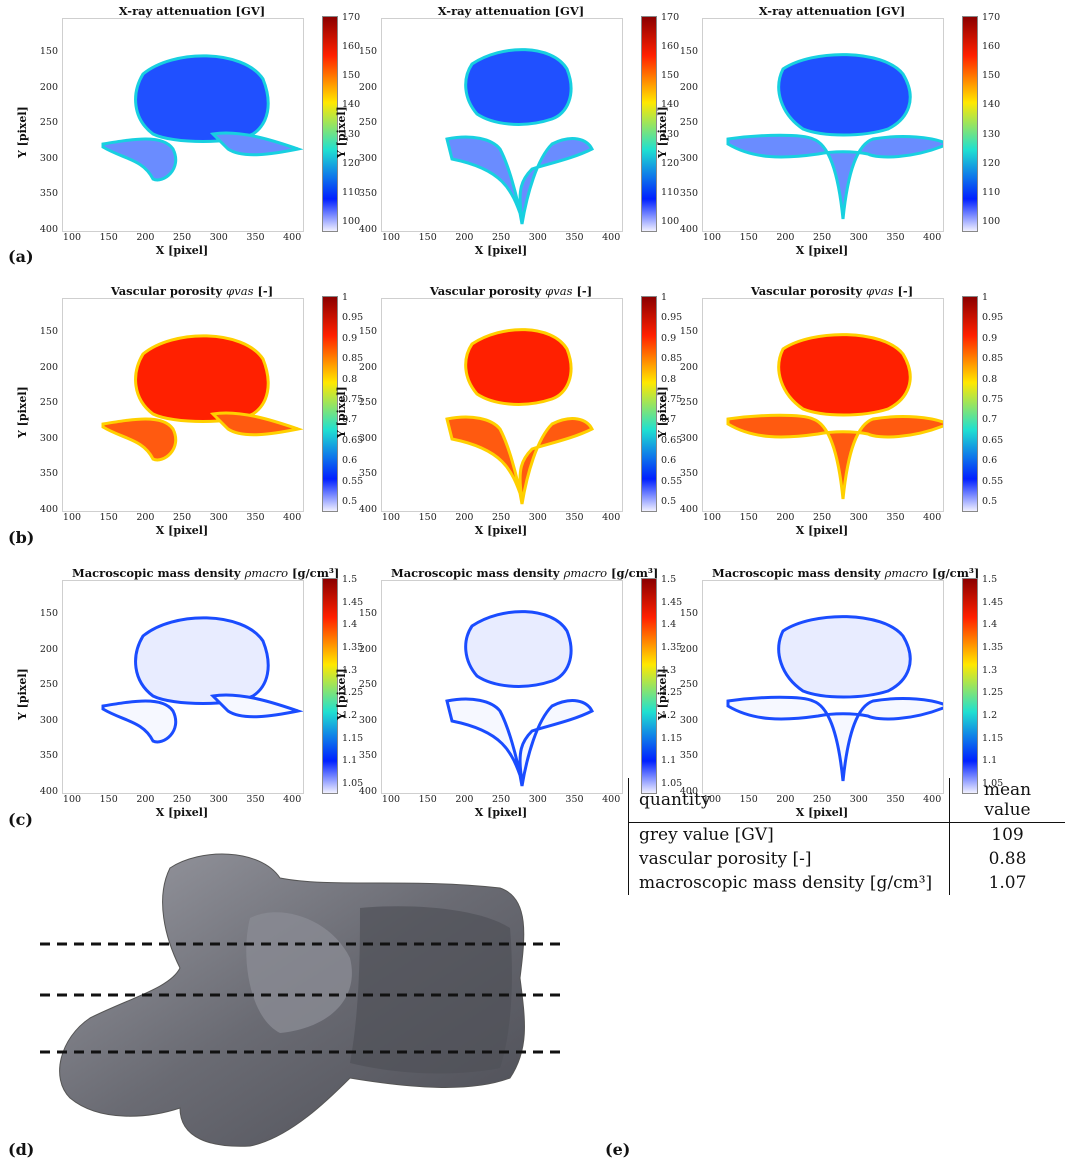 The image size is (1065, 1167). I want to click on colorbar-tick-label: 120, so click(670, 163).